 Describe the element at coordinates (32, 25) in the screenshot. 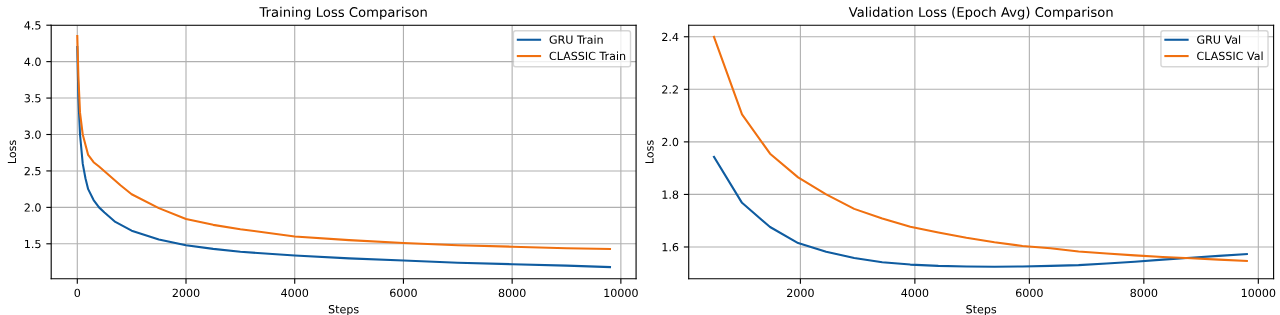

I see `y-tick-label: 4.5` at that location.